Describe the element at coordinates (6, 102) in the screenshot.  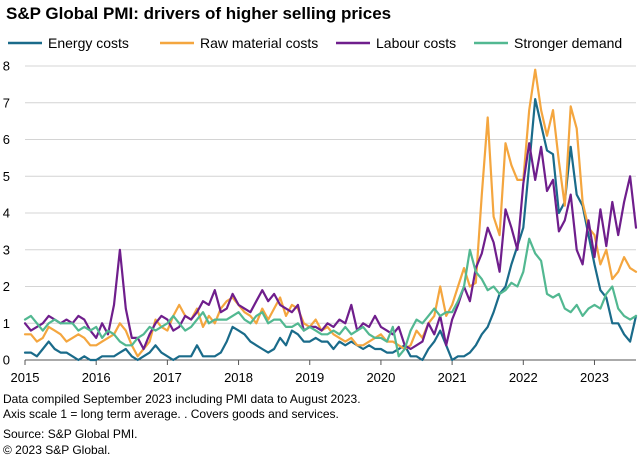
I see `y-tick-label-7: 7` at that location.